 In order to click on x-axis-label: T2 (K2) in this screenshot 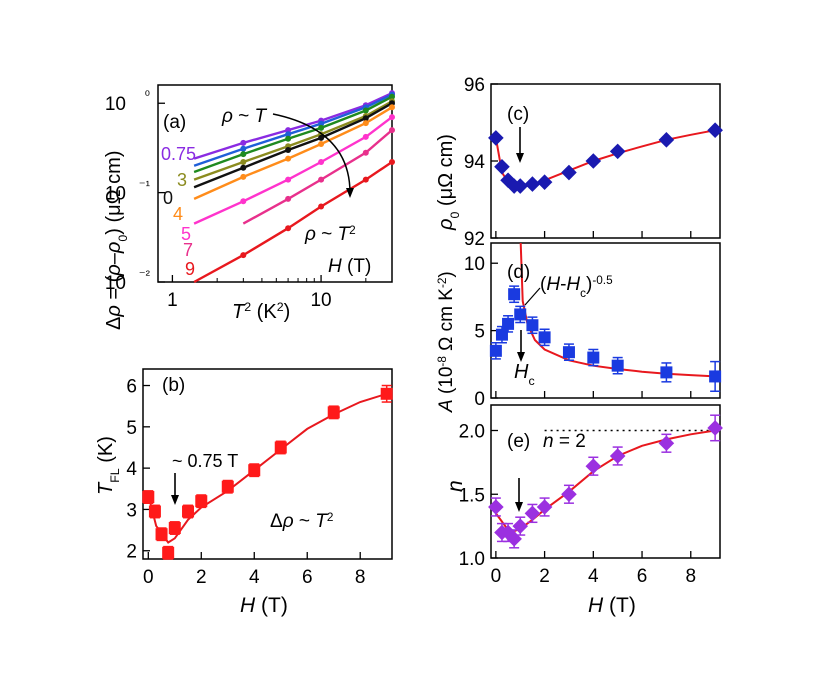, I will do `click(261, 311)`.